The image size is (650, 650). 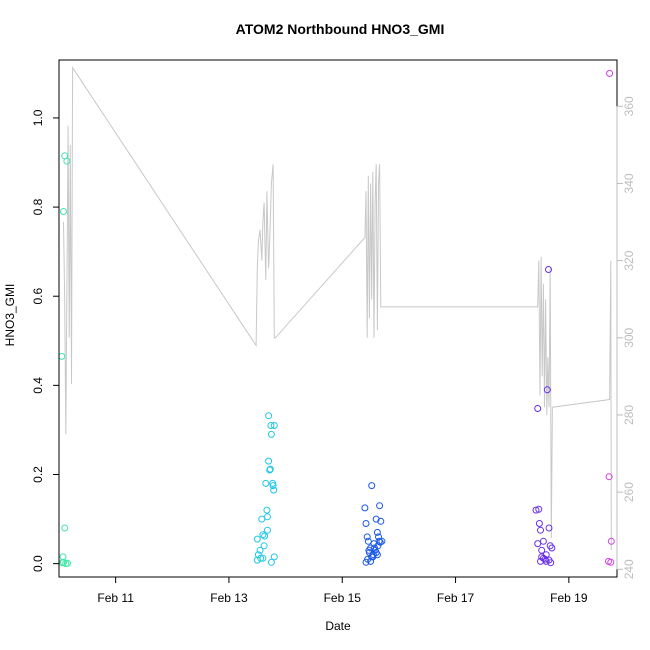 What do you see at coordinates (115, 598) in the screenshot?
I see `x-tick-label: Feb 11` at bounding box center [115, 598].